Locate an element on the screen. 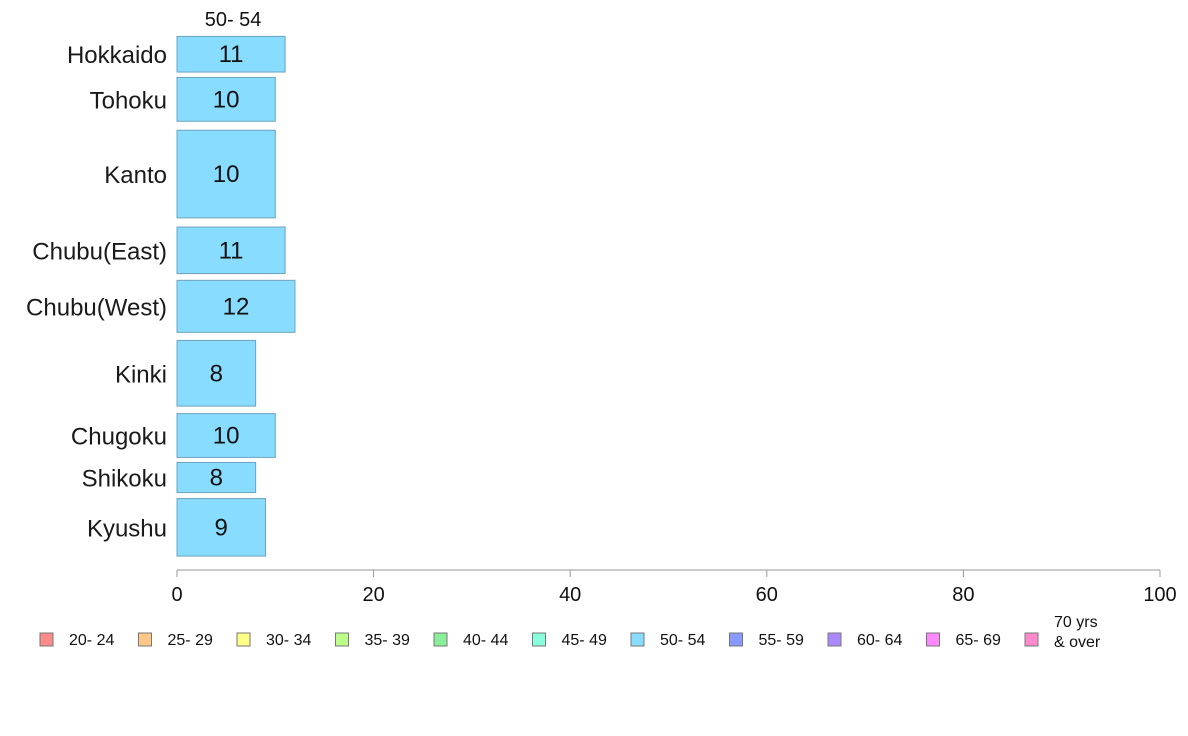 This screenshot has width=1188, height=736. bar-value-label: 12 is located at coordinates (236, 306).